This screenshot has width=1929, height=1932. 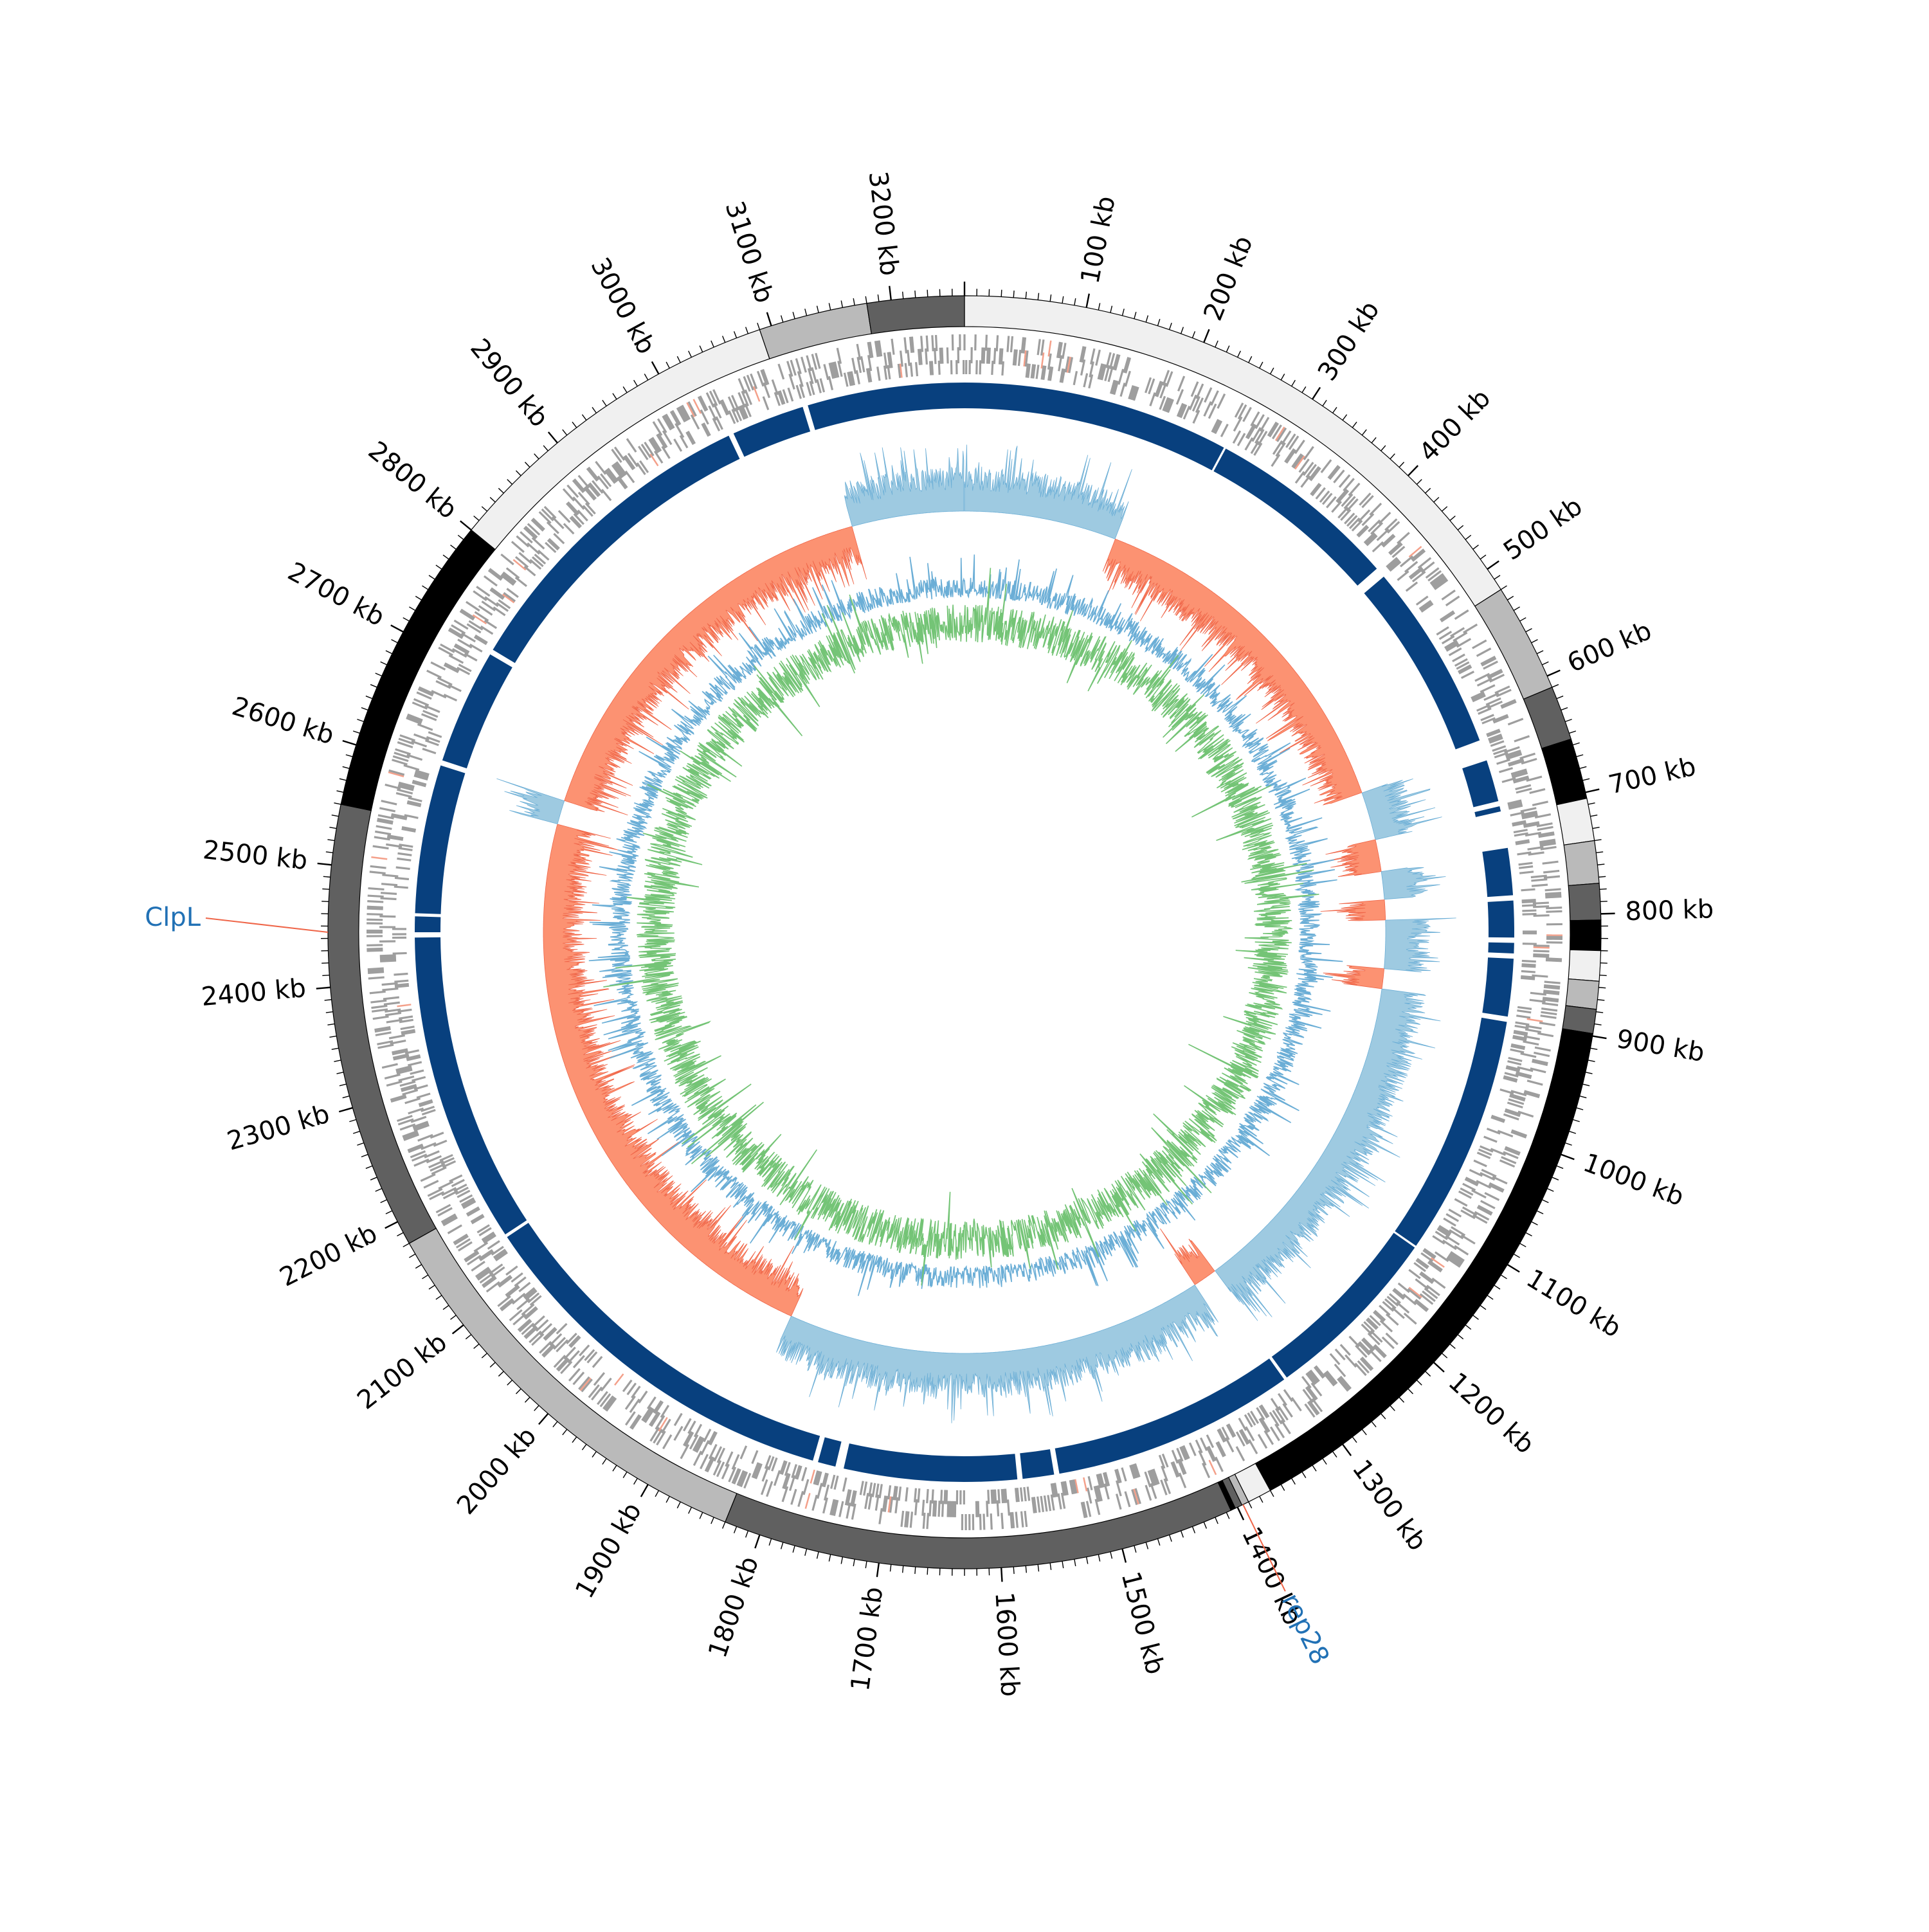 I want to click on annotation-leader-line, so click(x=267, y=925).